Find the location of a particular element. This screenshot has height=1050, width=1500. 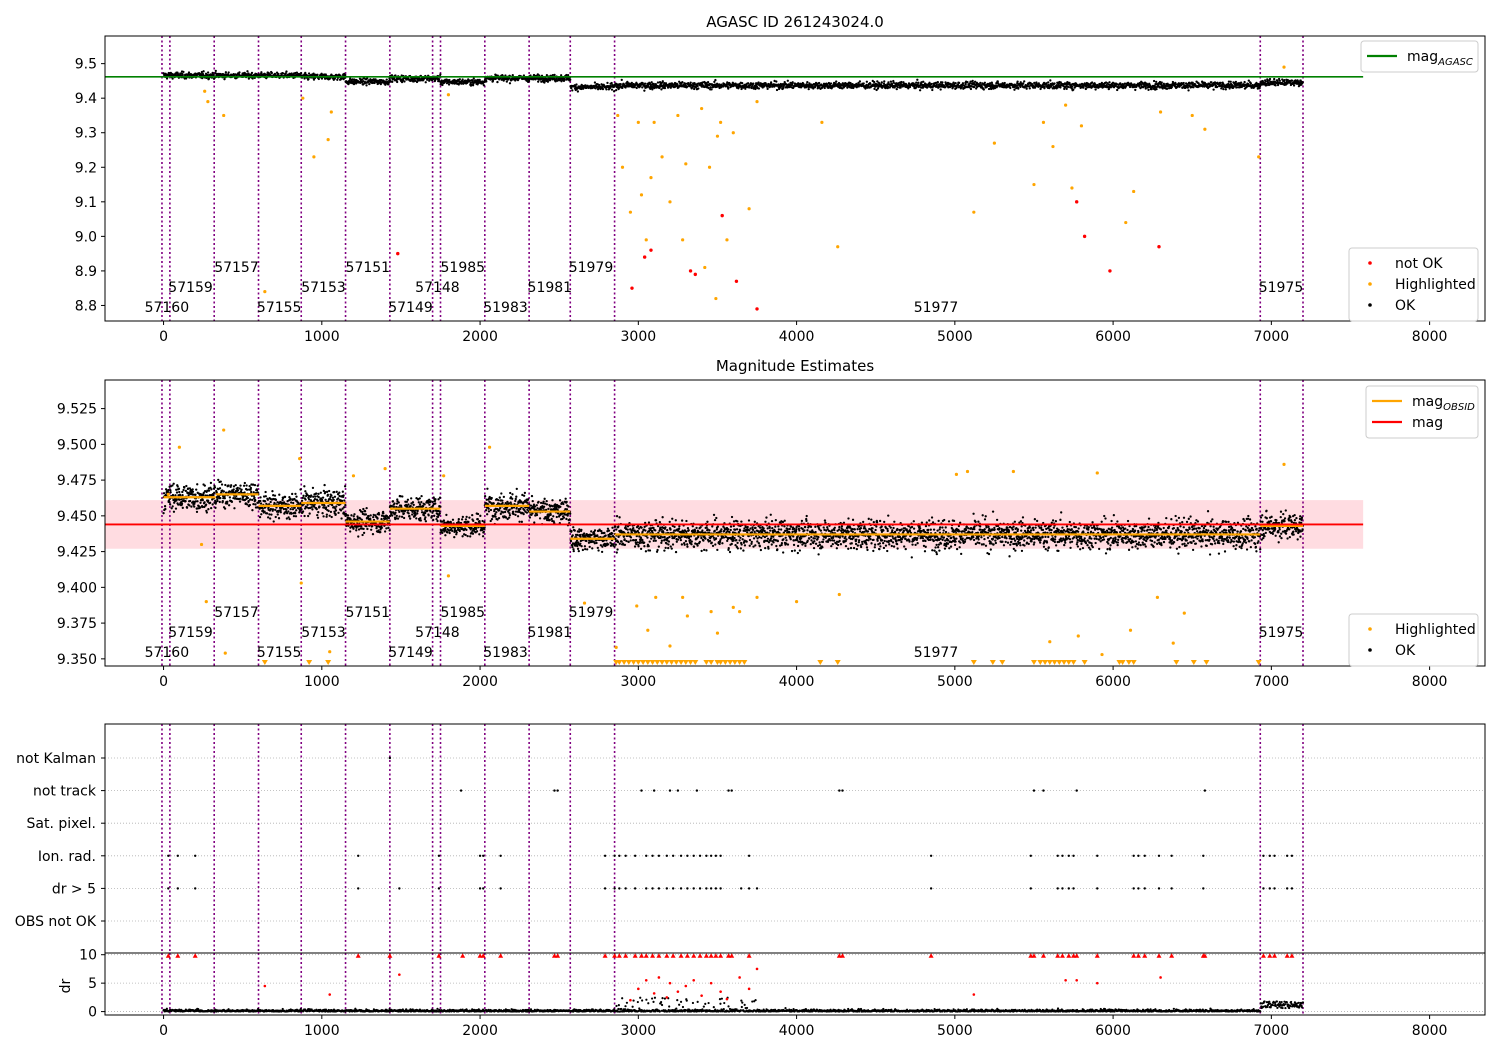

y-tick-label: 8.8 is located at coordinates (86, 306).